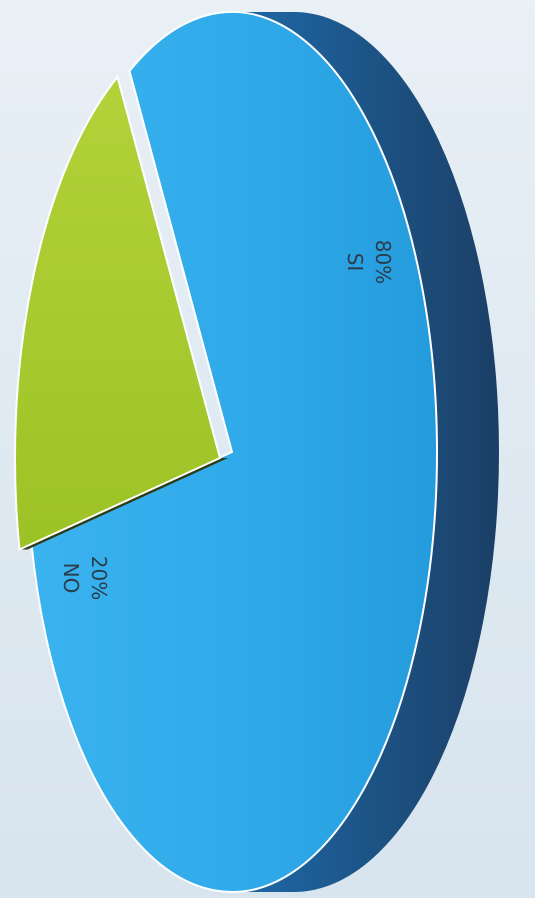 Image resolution: width=535 pixels, height=898 pixels. Describe the element at coordinates (383, 262) in the screenshot. I see `label-si-value: 80%` at that location.